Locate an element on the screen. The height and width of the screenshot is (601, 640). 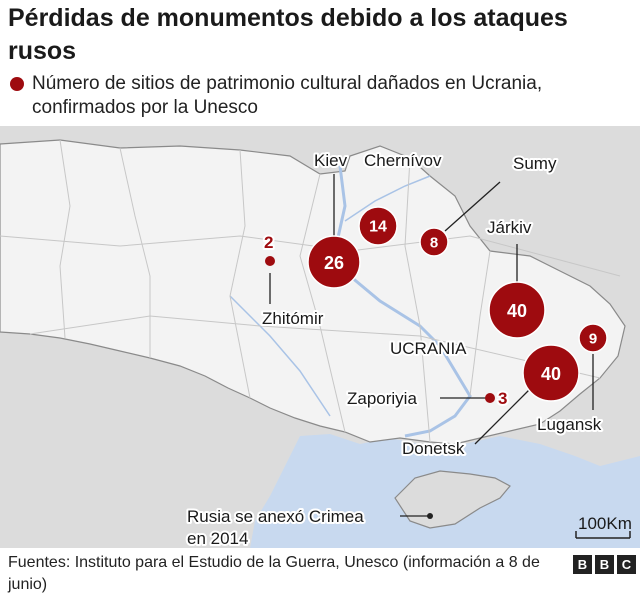
bbc-logo: B B C is located at coordinates (604, 564).